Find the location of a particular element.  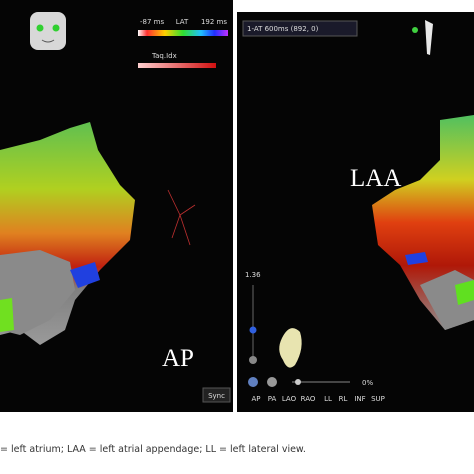

view-button: LL is located at coordinates (328, 399).